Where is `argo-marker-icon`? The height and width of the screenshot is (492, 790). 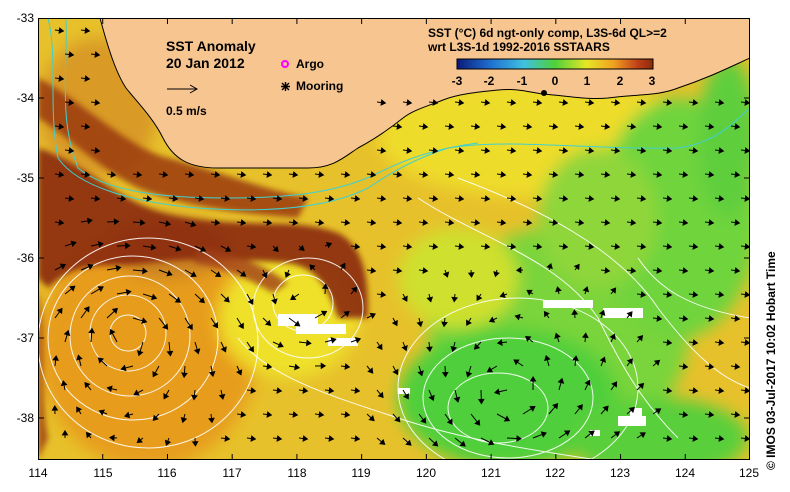
argo-marker-icon is located at coordinates (285, 64).